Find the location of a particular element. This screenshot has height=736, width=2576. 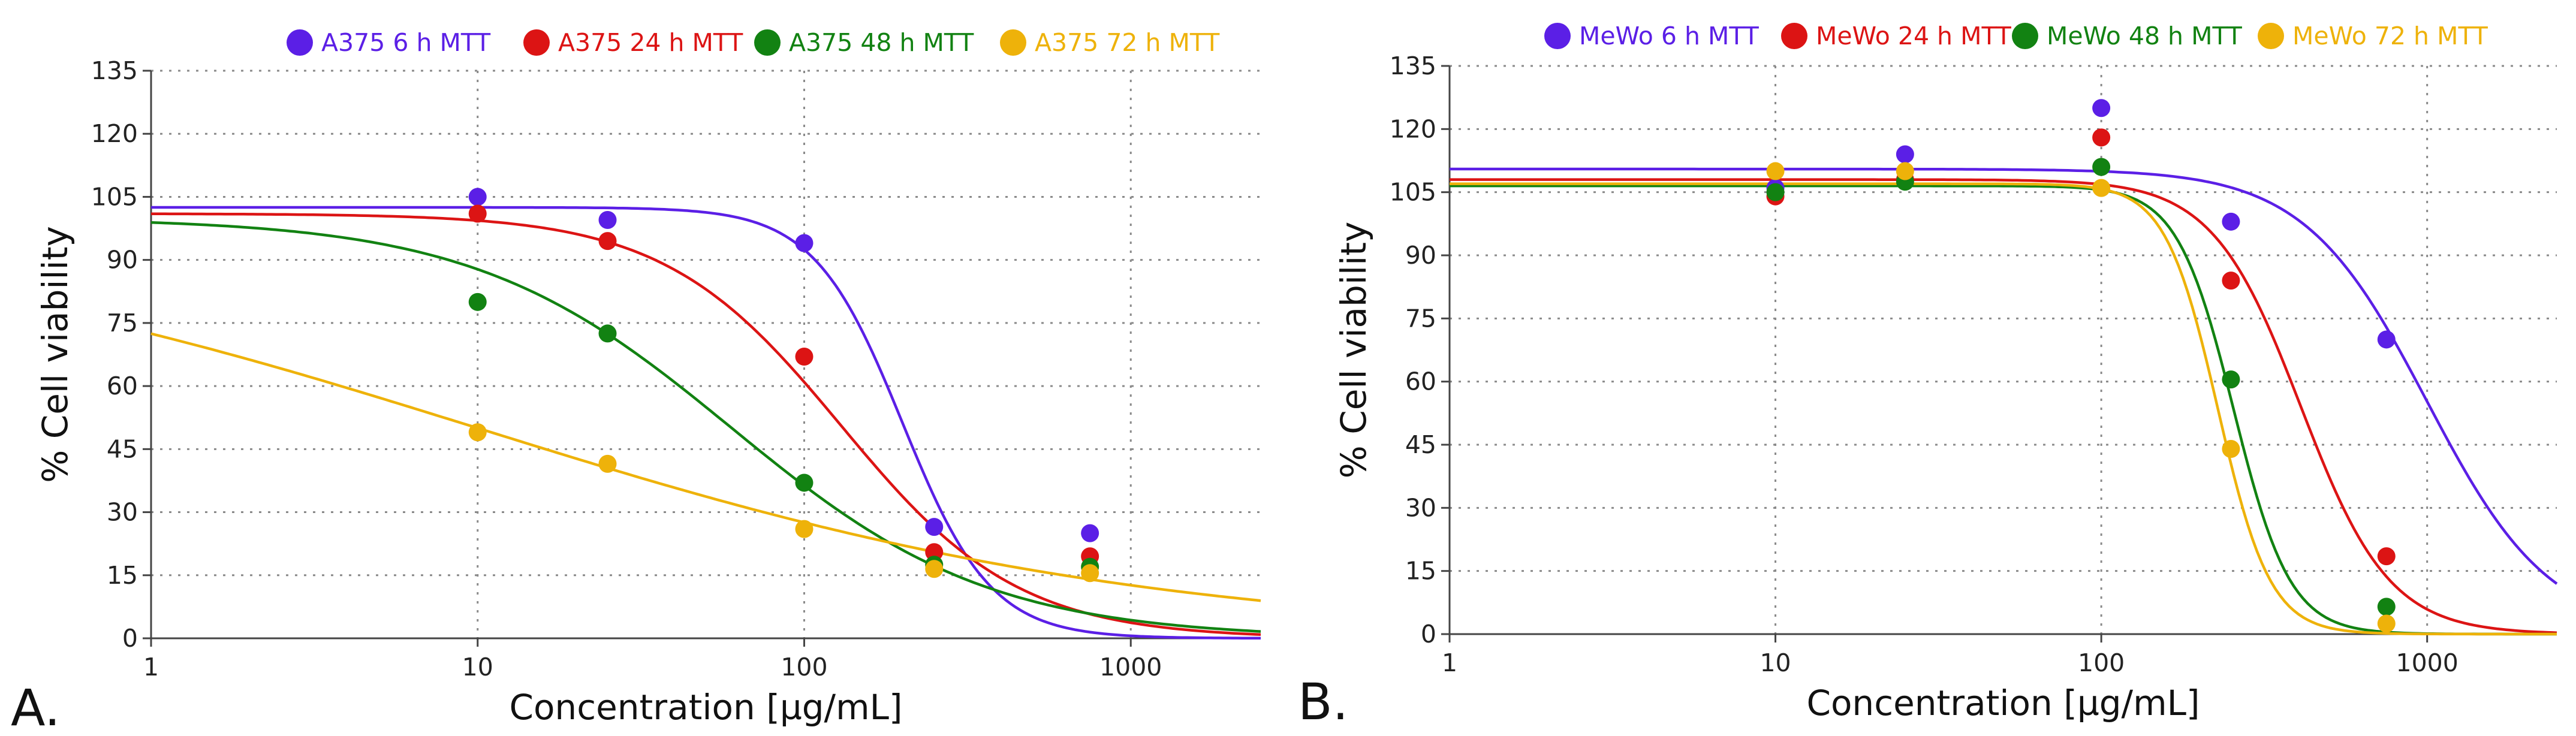

legend-label-72h: MeWo 72 h MTT is located at coordinates (2390, 36).